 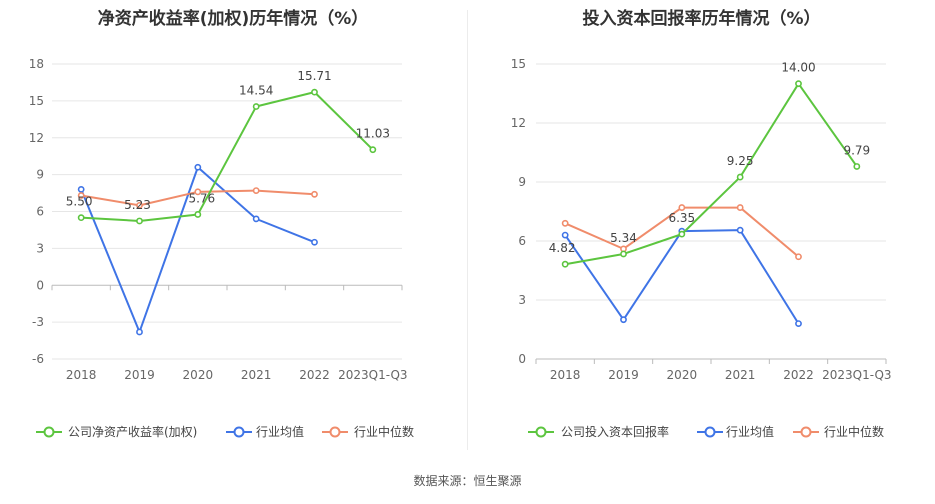 I want to click on data-label: 5.23, so click(x=137, y=205).